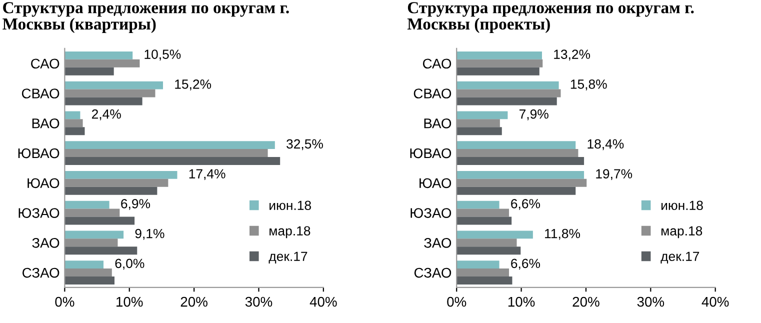 The height and width of the screenshot is (323, 761). I want to click on data-label: 15,8%, so click(588, 84).